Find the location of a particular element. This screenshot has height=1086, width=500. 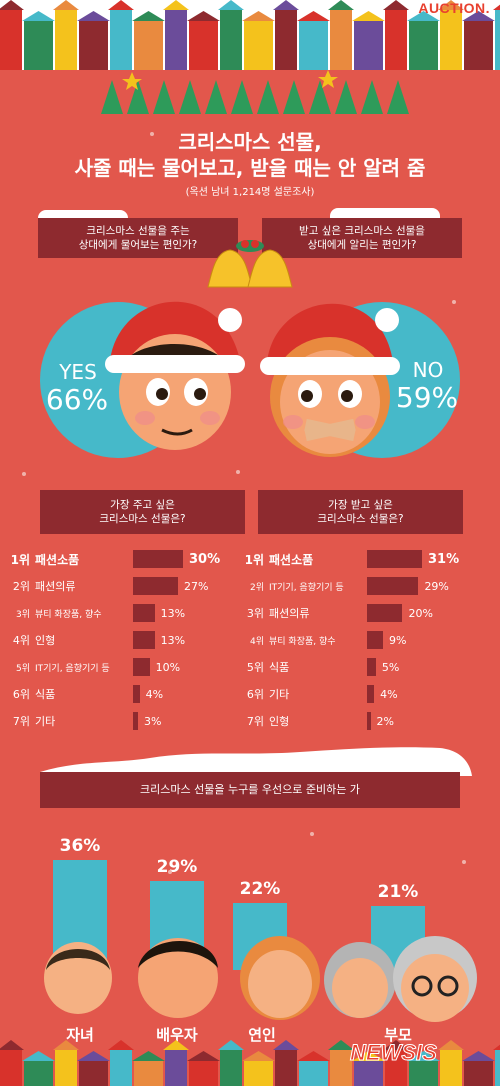

page-title-line2: 사줄 때는 물어보고, 받을 때는 안 알려 줌 is located at coordinates (250, 168).